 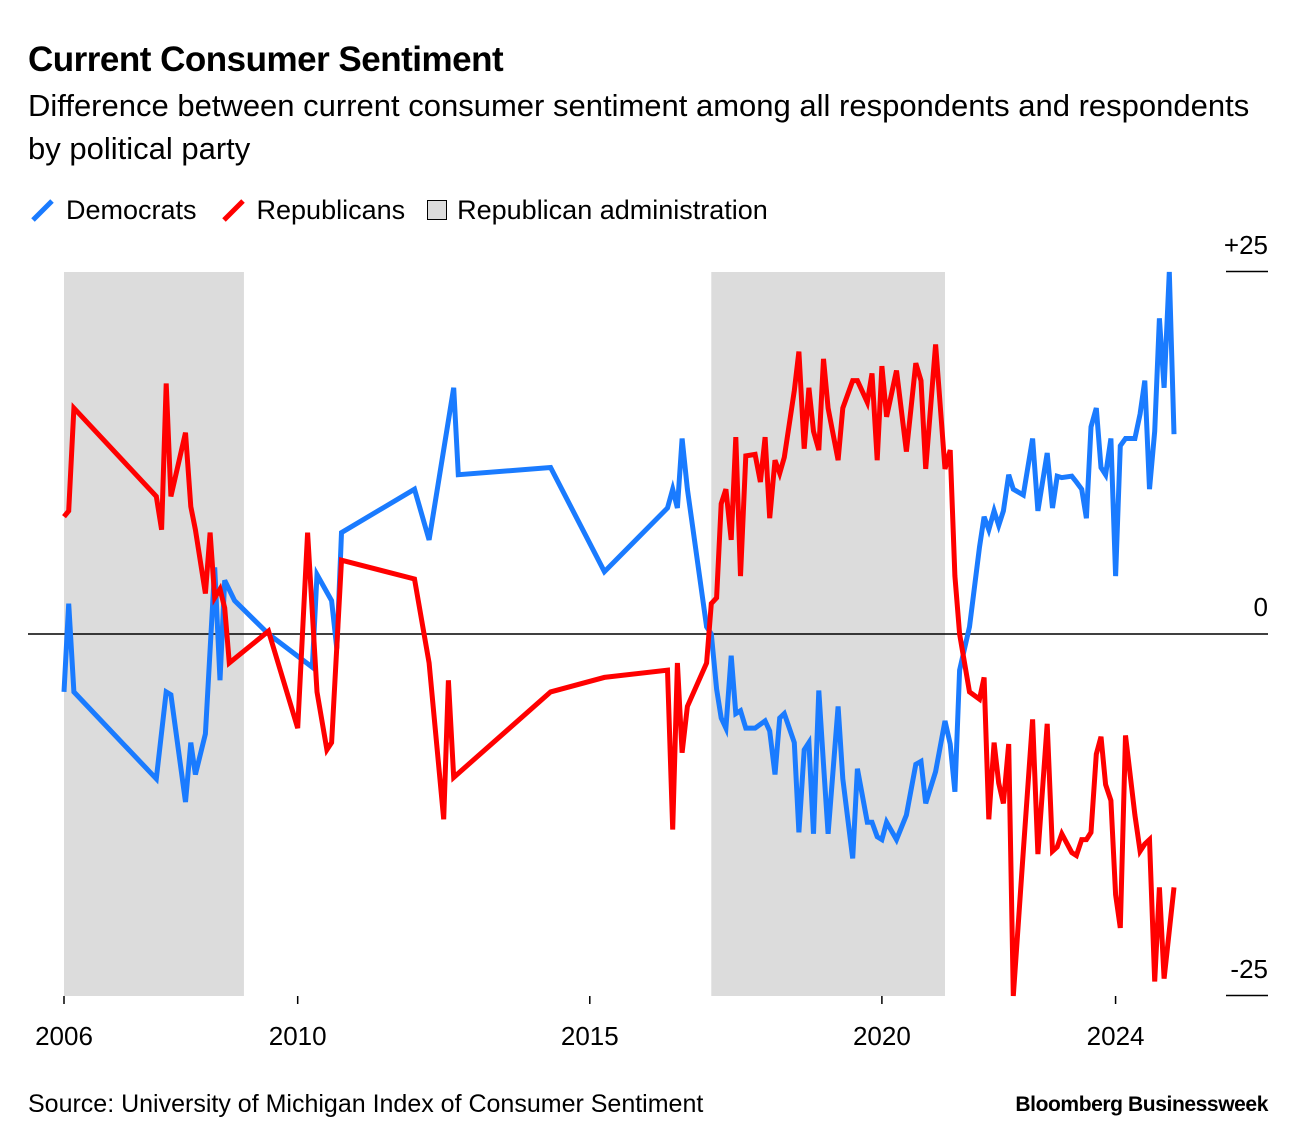 What do you see at coordinates (1261, 607) in the screenshot?
I see `y-tick-label-1: 0` at bounding box center [1261, 607].